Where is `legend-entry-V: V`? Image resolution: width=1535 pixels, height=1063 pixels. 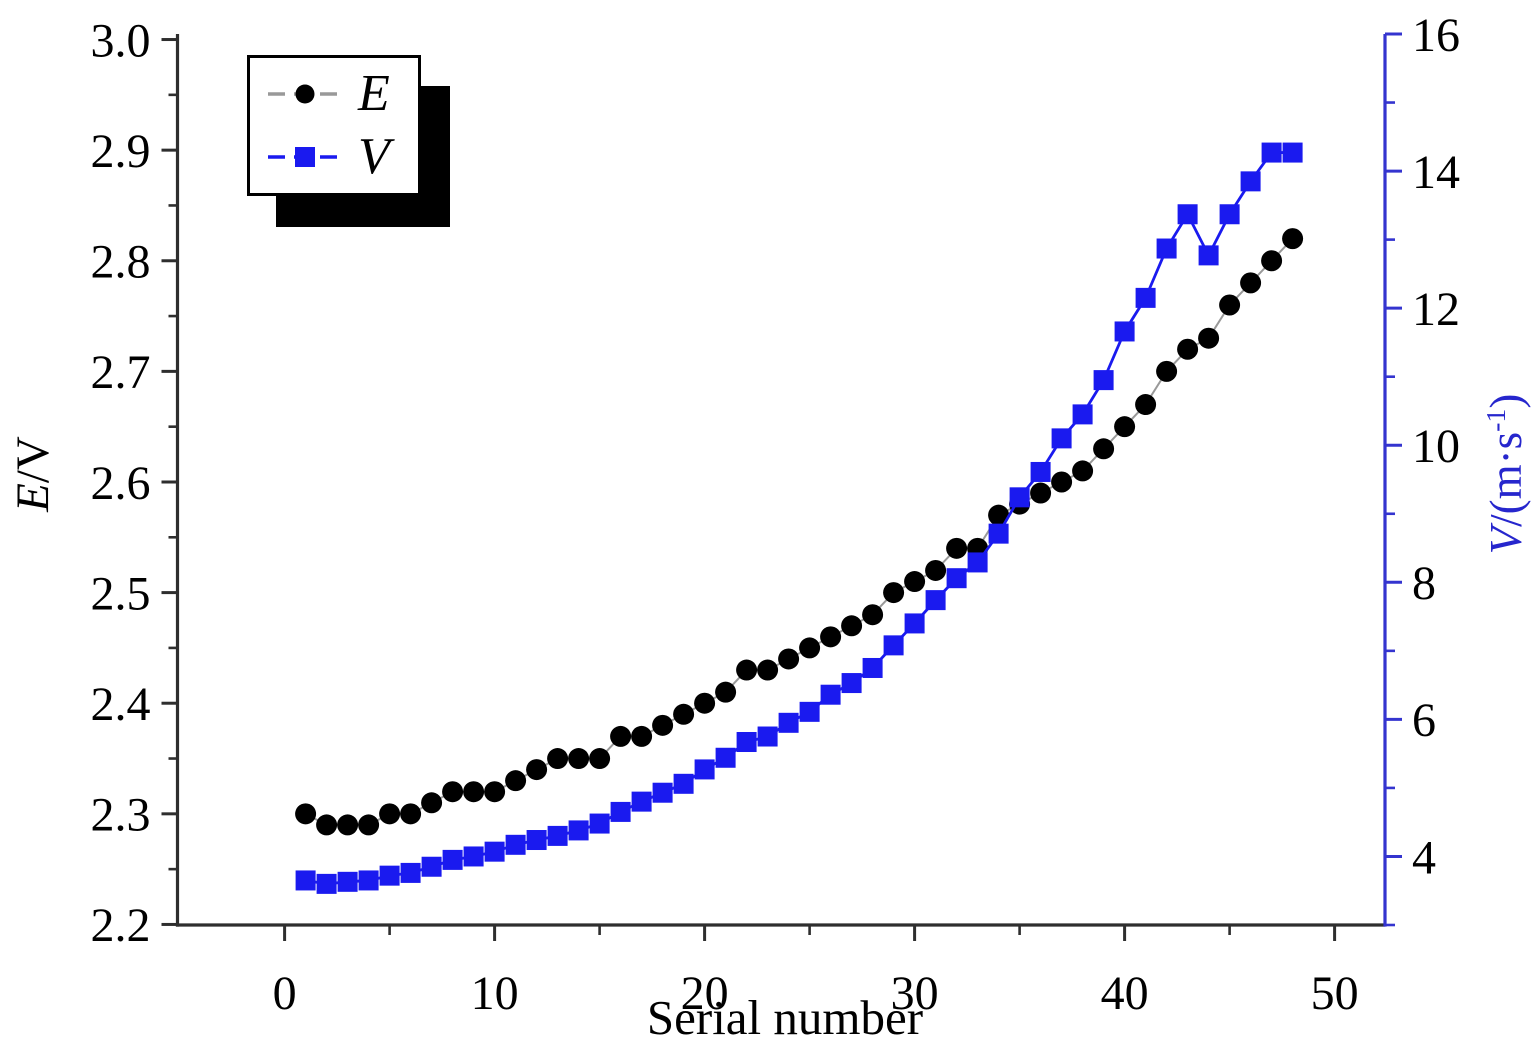
legend-entry-V: V is located at coordinates (342, 157).